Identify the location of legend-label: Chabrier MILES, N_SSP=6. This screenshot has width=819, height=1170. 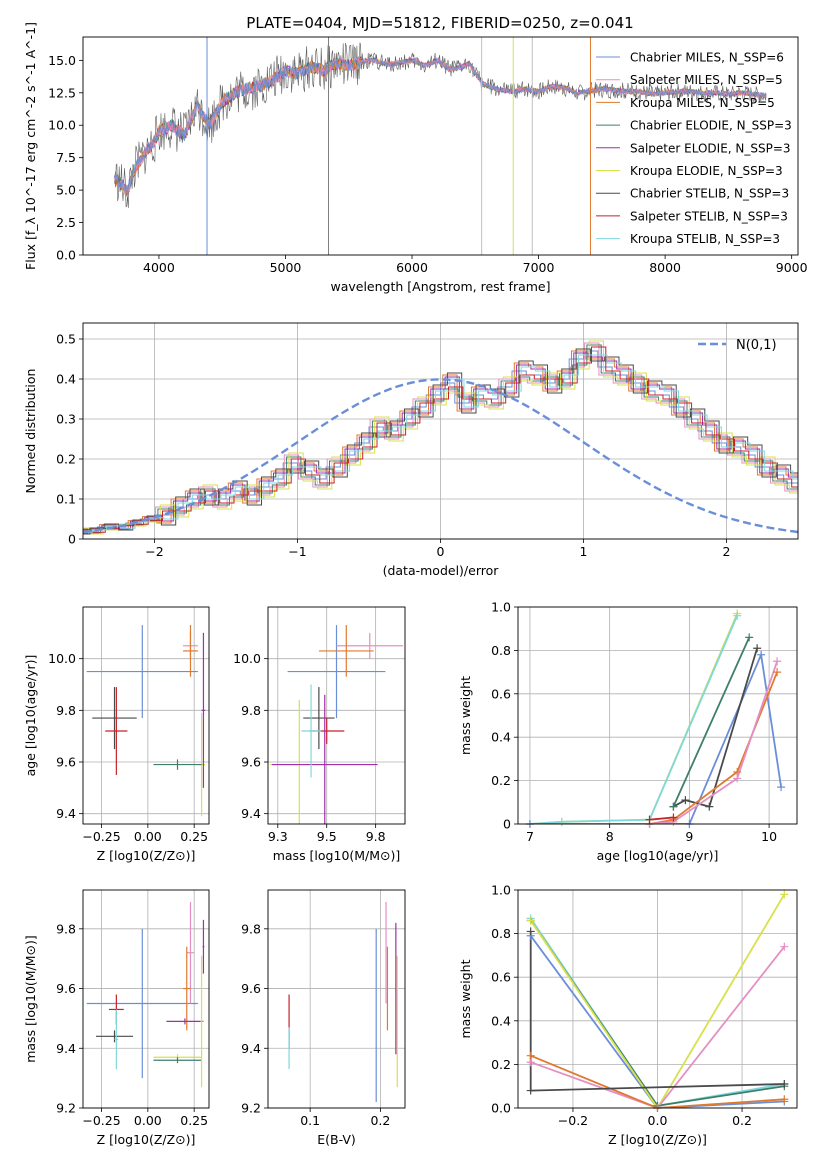
(707, 58).